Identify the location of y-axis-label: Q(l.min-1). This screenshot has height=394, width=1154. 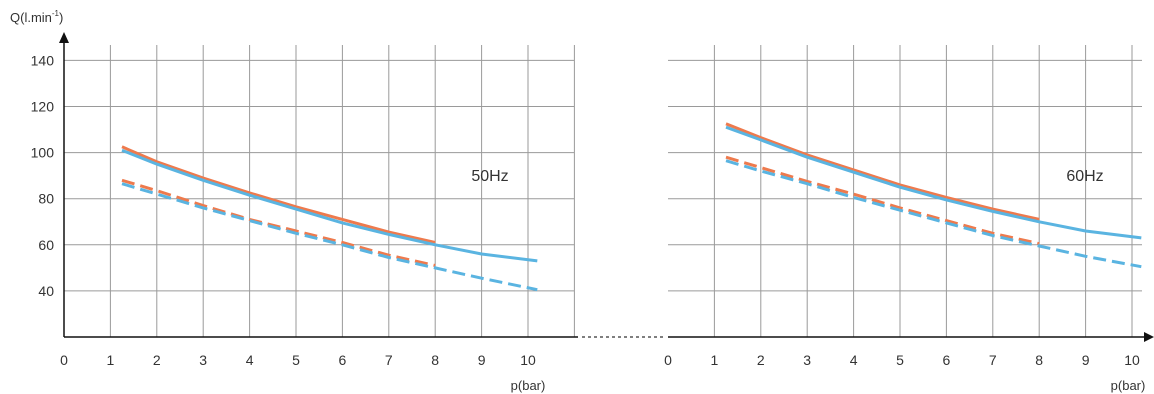
(36, 17).